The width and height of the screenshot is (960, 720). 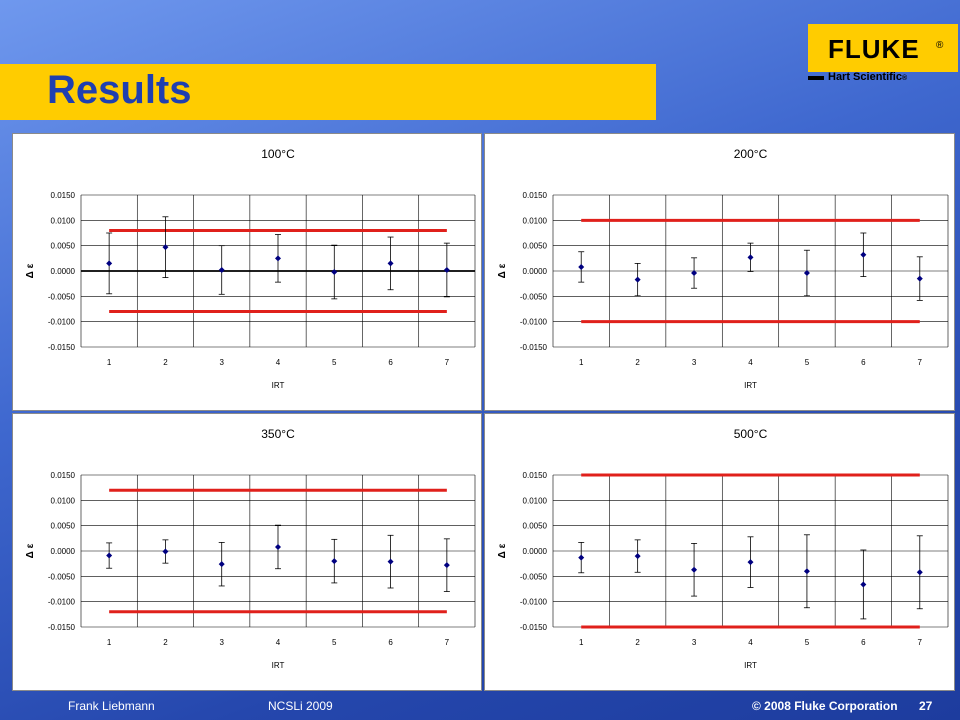 What do you see at coordinates (751, 154) in the screenshot?
I see `chart-title: 200°C` at bounding box center [751, 154].